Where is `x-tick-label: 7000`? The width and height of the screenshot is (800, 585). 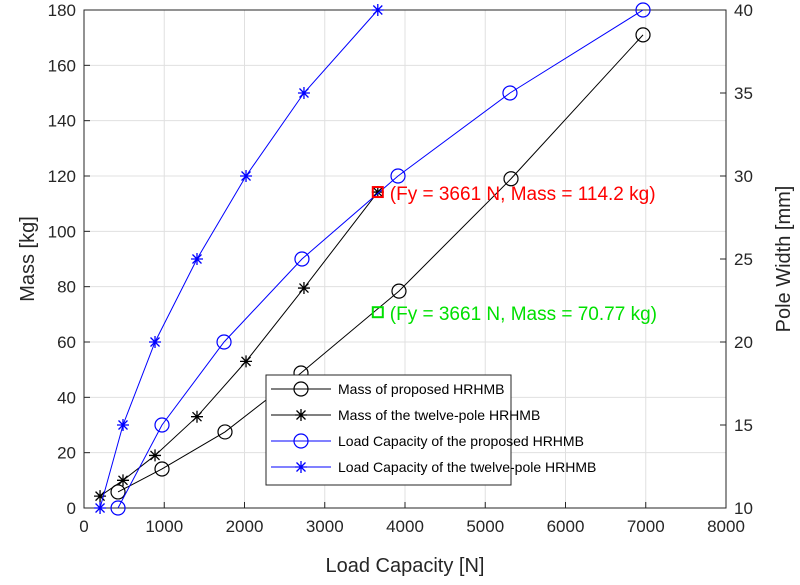
x-tick-label: 7000 is located at coordinates (646, 526).